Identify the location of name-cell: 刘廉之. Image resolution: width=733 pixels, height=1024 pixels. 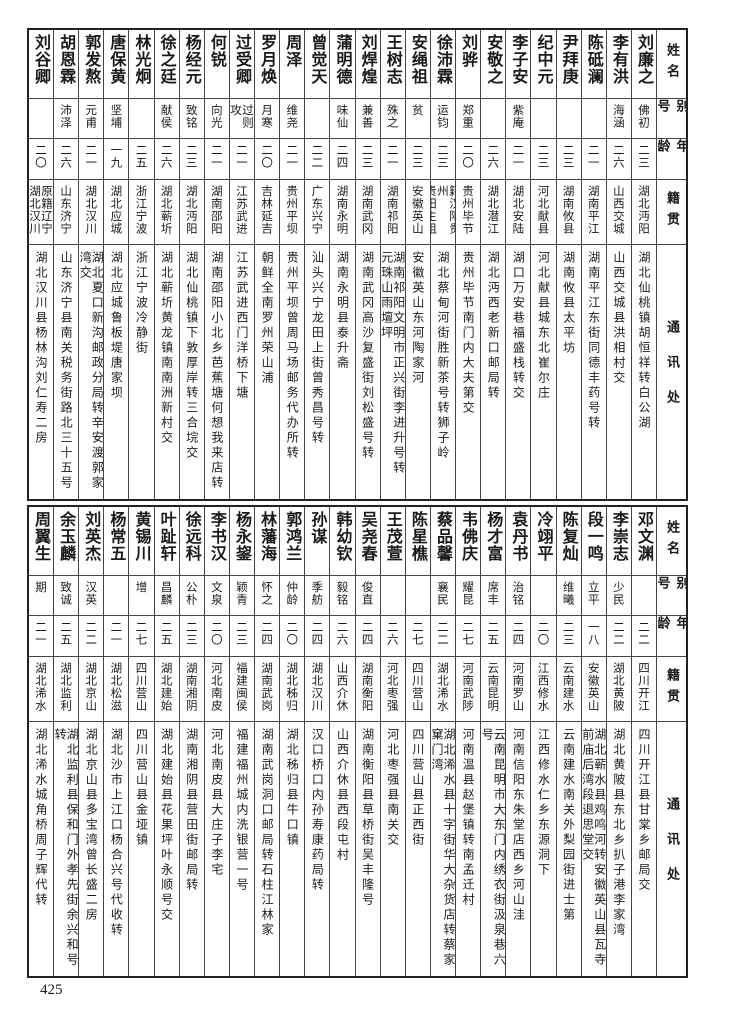
(643, 64).